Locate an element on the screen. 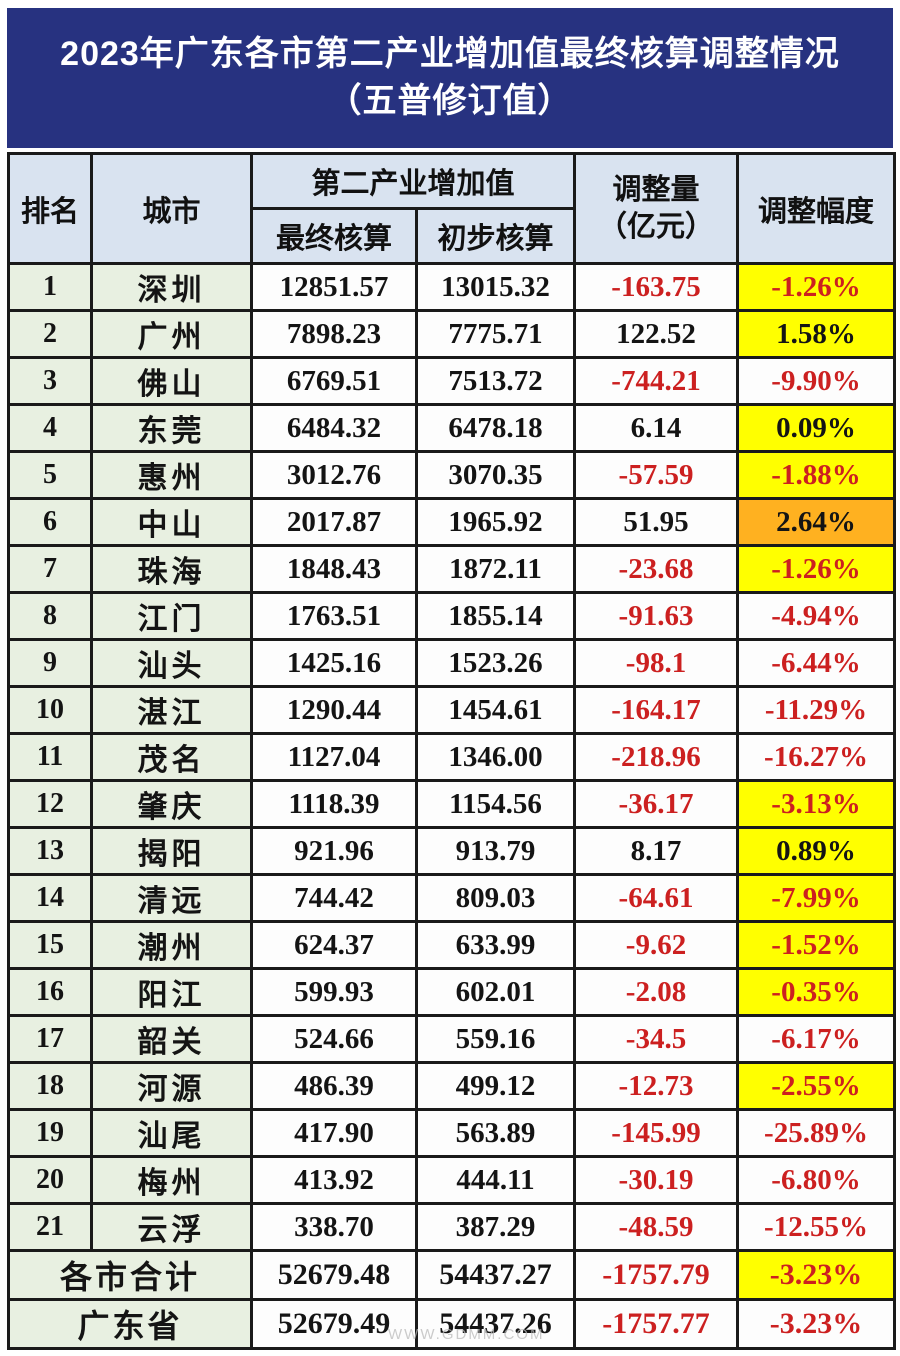  adjustment-cell: -2.08 is located at coordinates (656, 992).